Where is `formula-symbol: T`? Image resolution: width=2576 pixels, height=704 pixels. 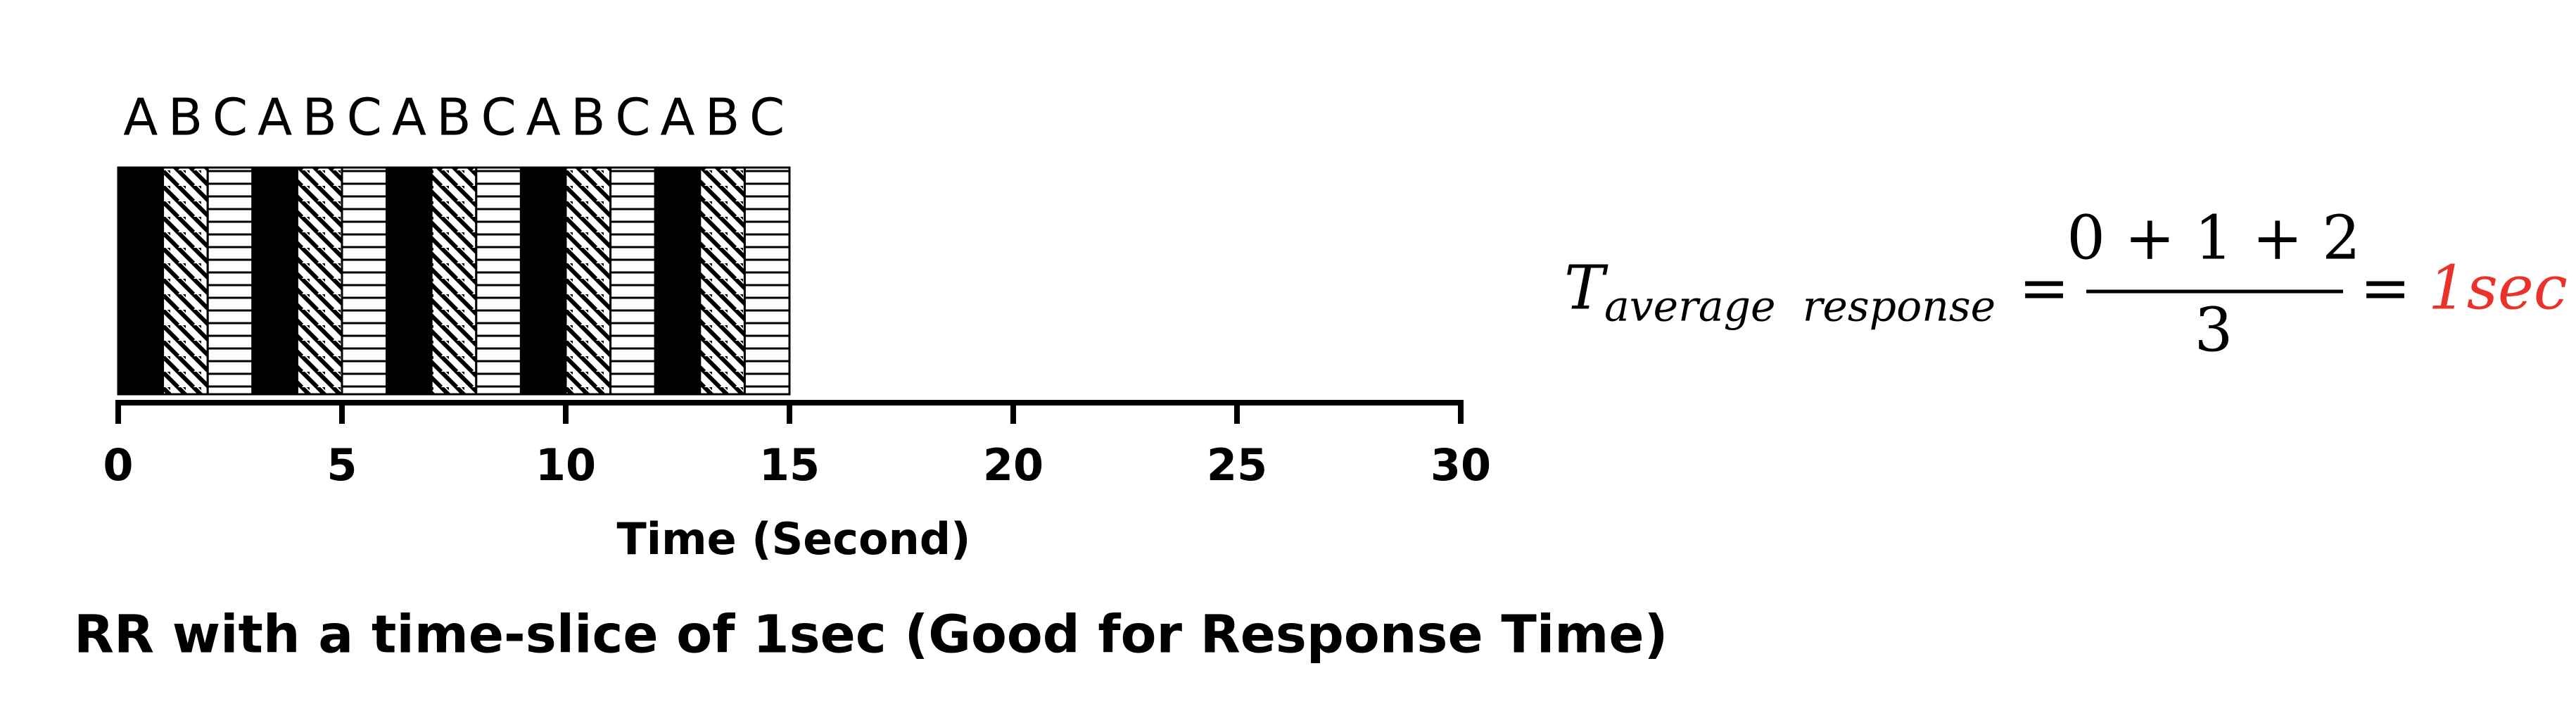 formula-symbol: T is located at coordinates (1586, 288).